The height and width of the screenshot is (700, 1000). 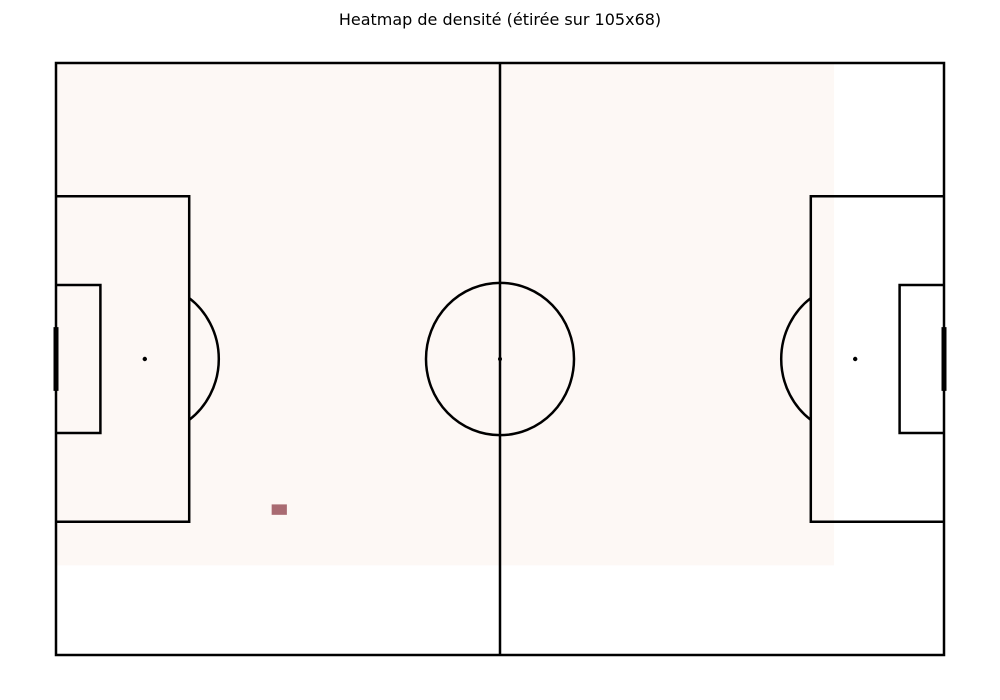 I want to click on center-circle, so click(x=500, y=359).